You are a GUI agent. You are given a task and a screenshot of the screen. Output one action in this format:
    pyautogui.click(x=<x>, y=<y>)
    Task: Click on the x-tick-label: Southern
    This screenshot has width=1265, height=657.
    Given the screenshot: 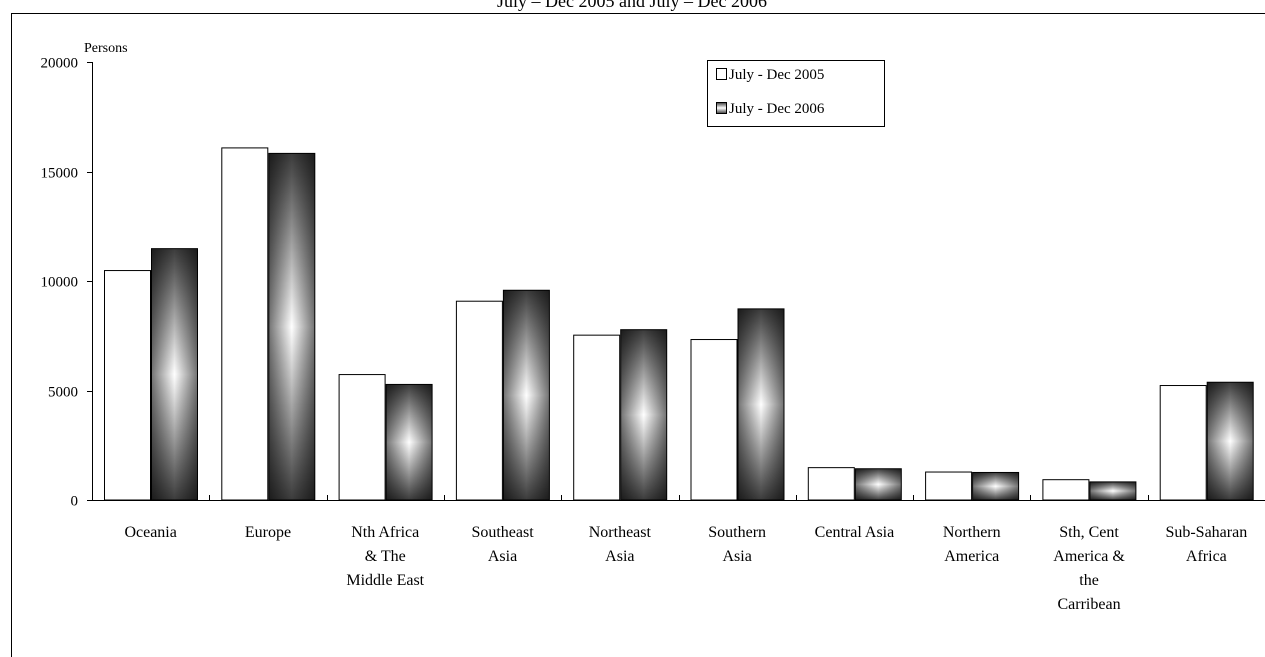 What is the action you would take?
    pyautogui.click(x=737, y=532)
    